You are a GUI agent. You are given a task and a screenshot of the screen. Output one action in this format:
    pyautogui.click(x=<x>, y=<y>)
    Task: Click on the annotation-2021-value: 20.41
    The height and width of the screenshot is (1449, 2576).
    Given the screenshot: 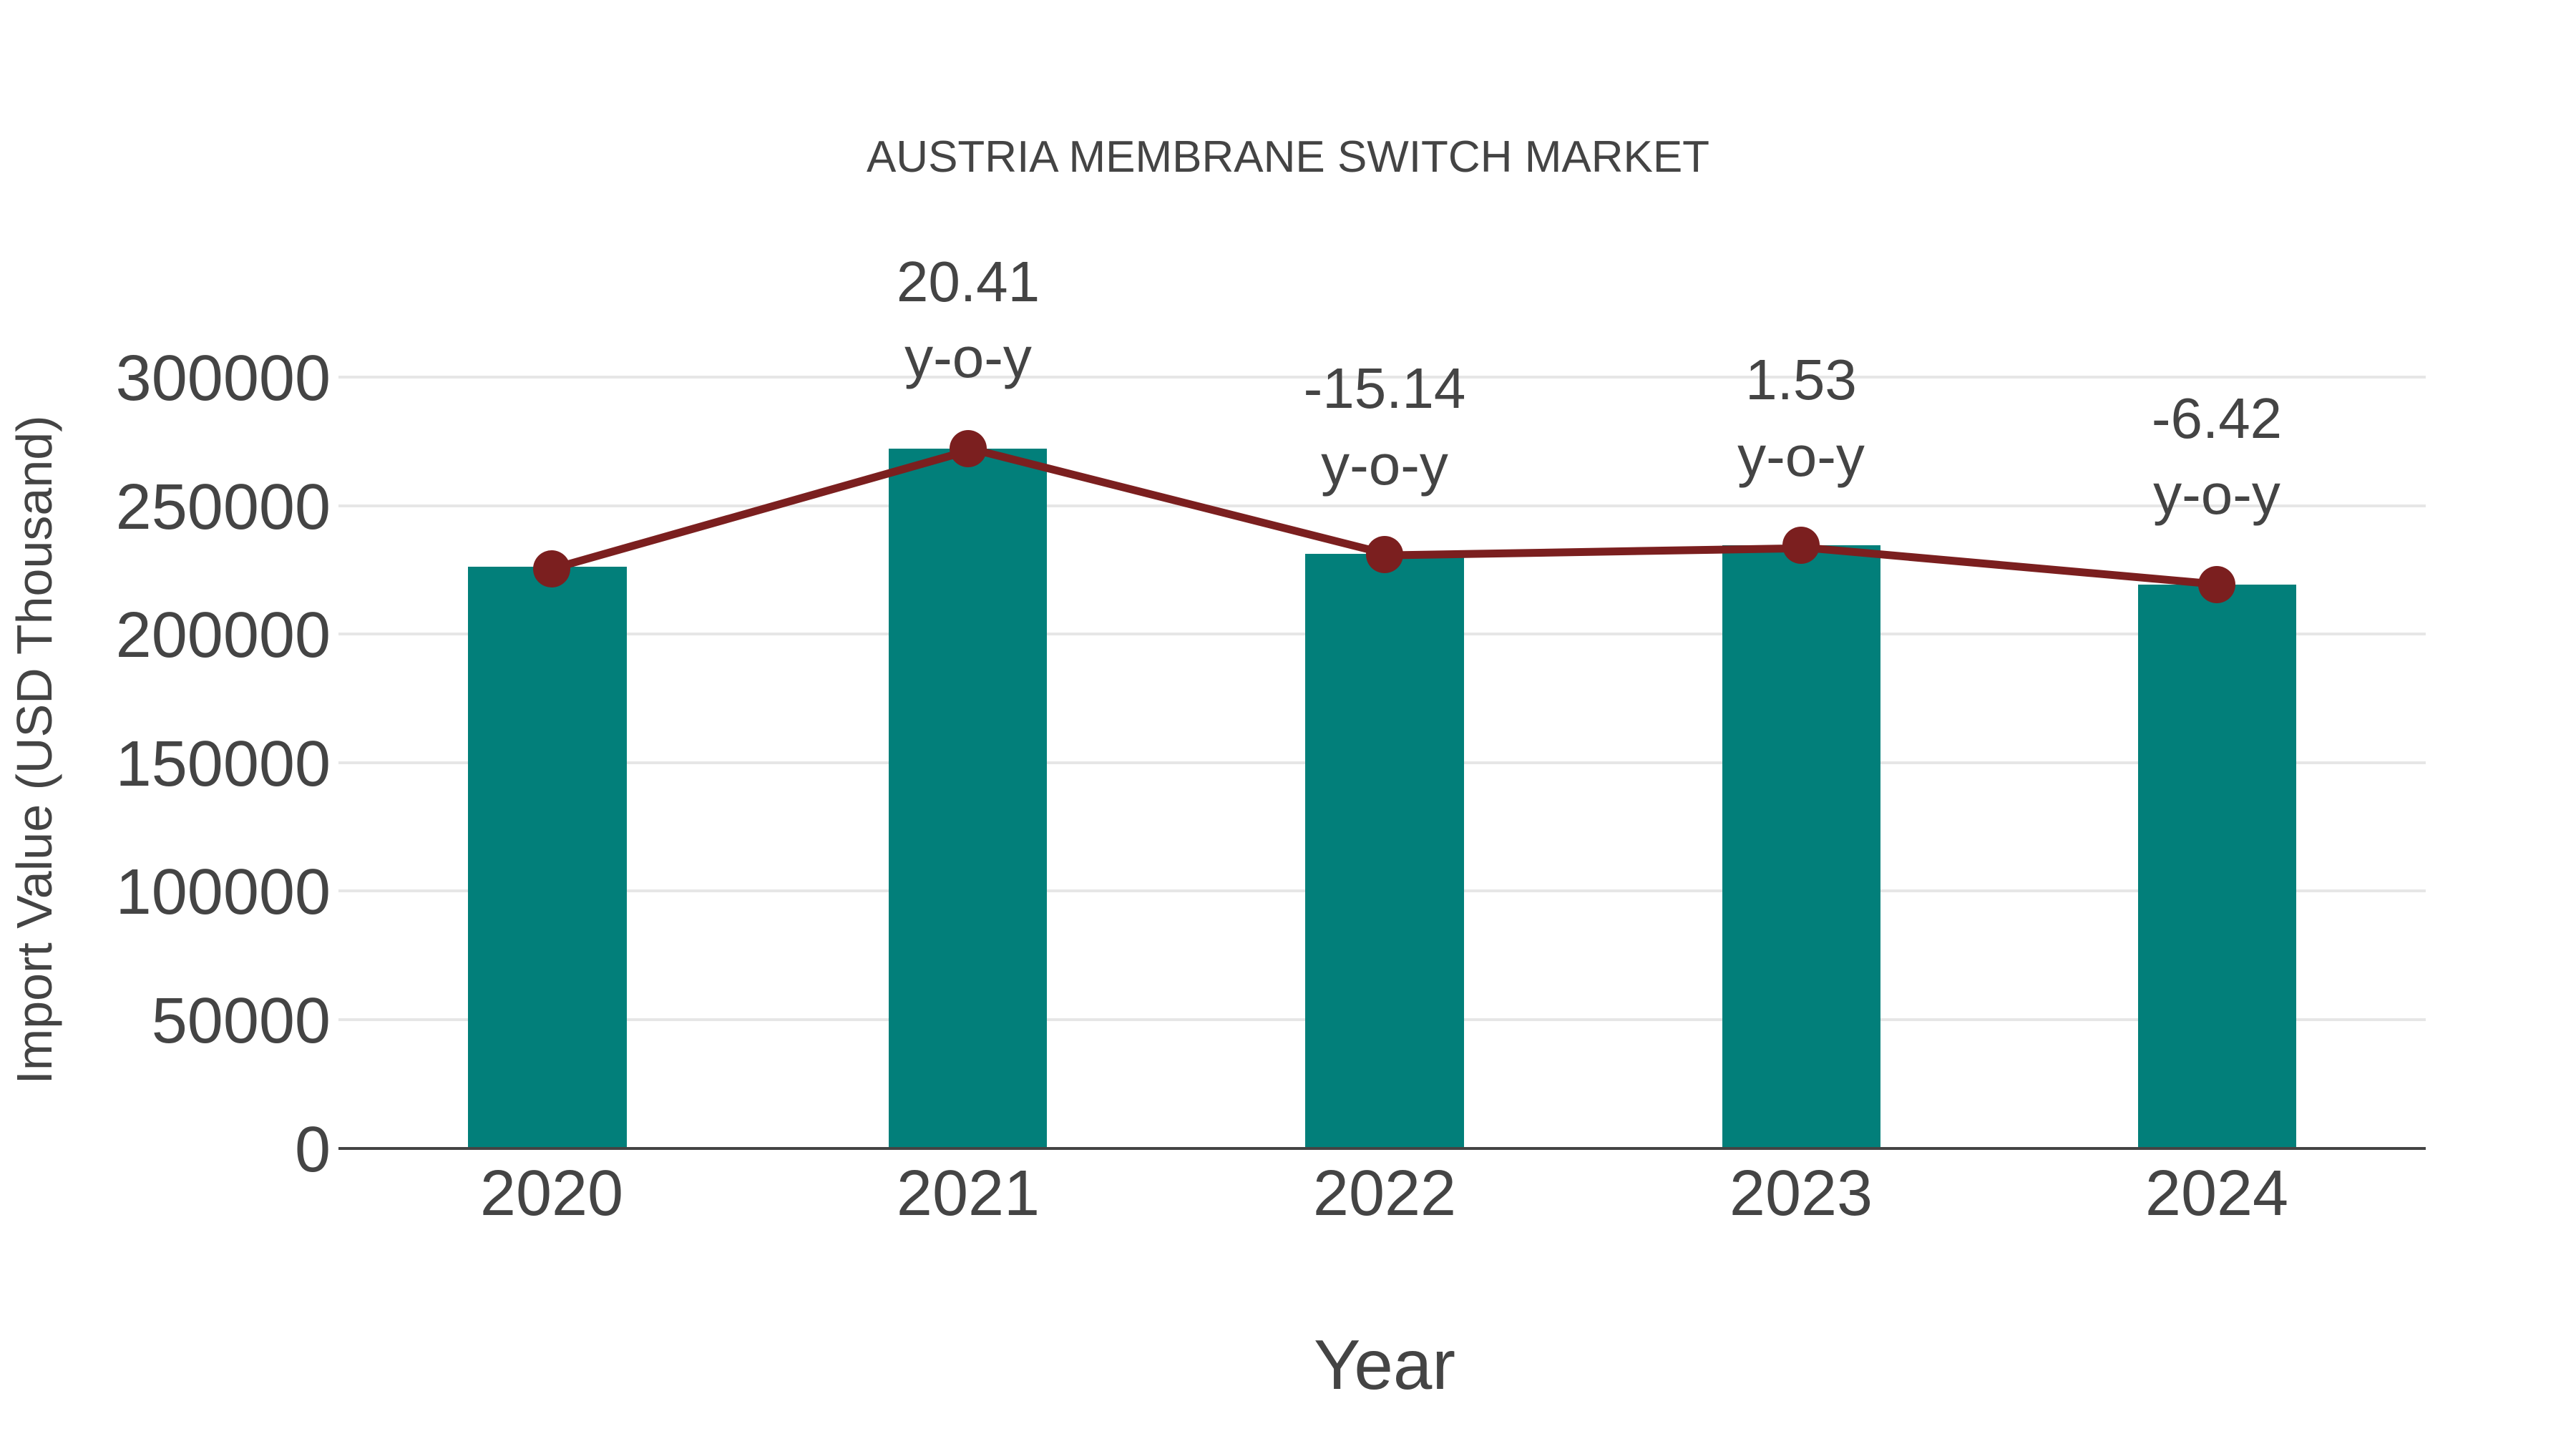 What is the action you would take?
    pyautogui.click(x=968, y=281)
    